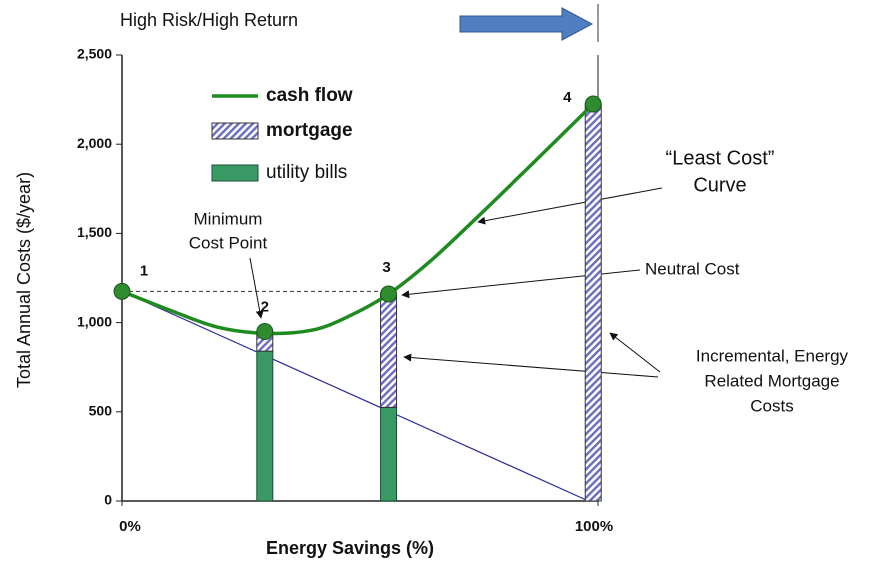  Describe the element at coordinates (771, 380) in the screenshot. I see `annotation: Related Mortgage` at that location.